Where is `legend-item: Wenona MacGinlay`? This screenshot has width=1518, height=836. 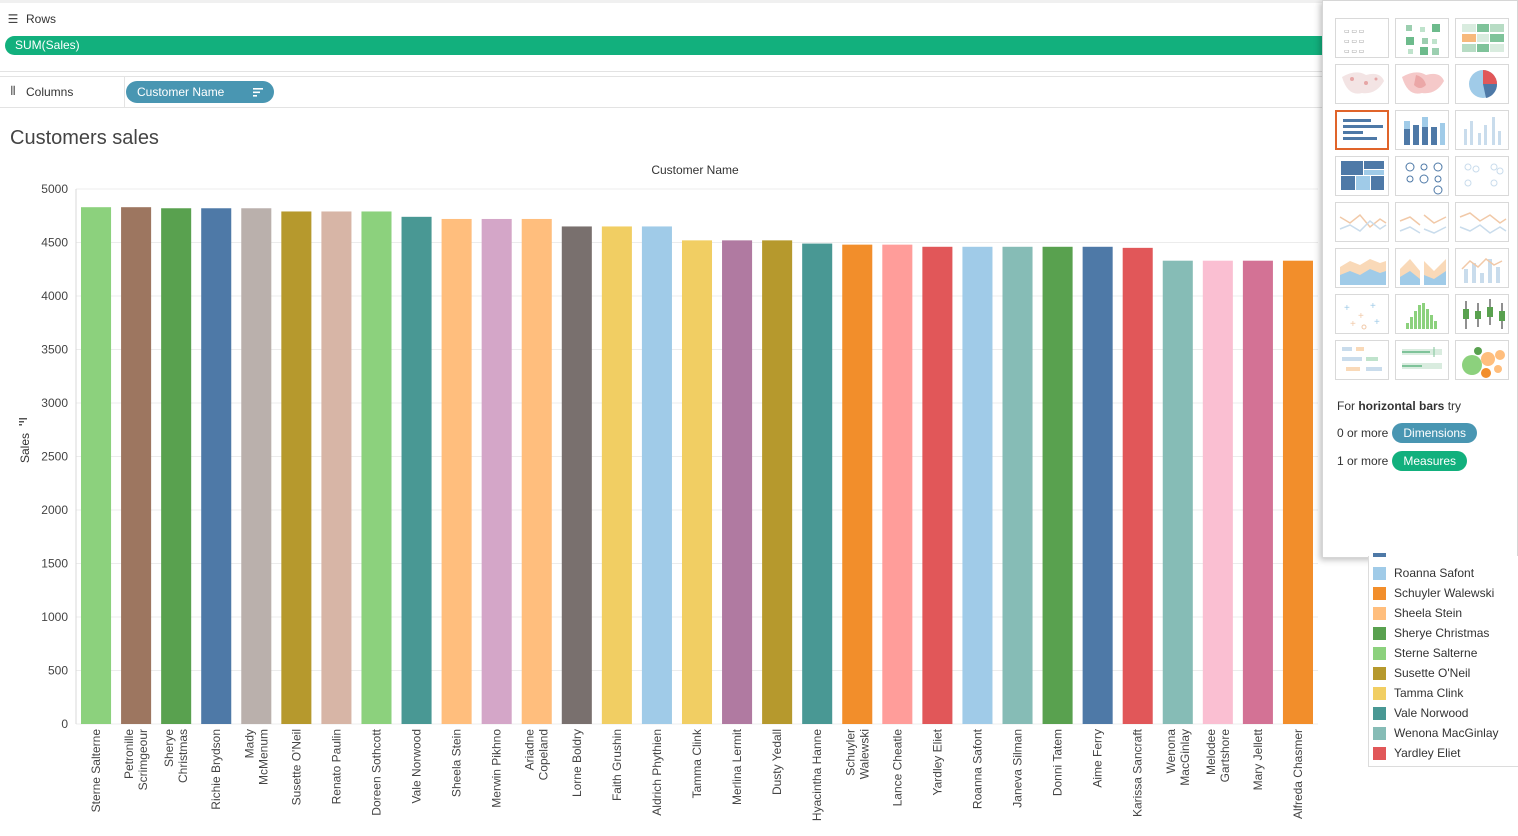 legend-item: Wenona MacGinlay is located at coordinates (1436, 733).